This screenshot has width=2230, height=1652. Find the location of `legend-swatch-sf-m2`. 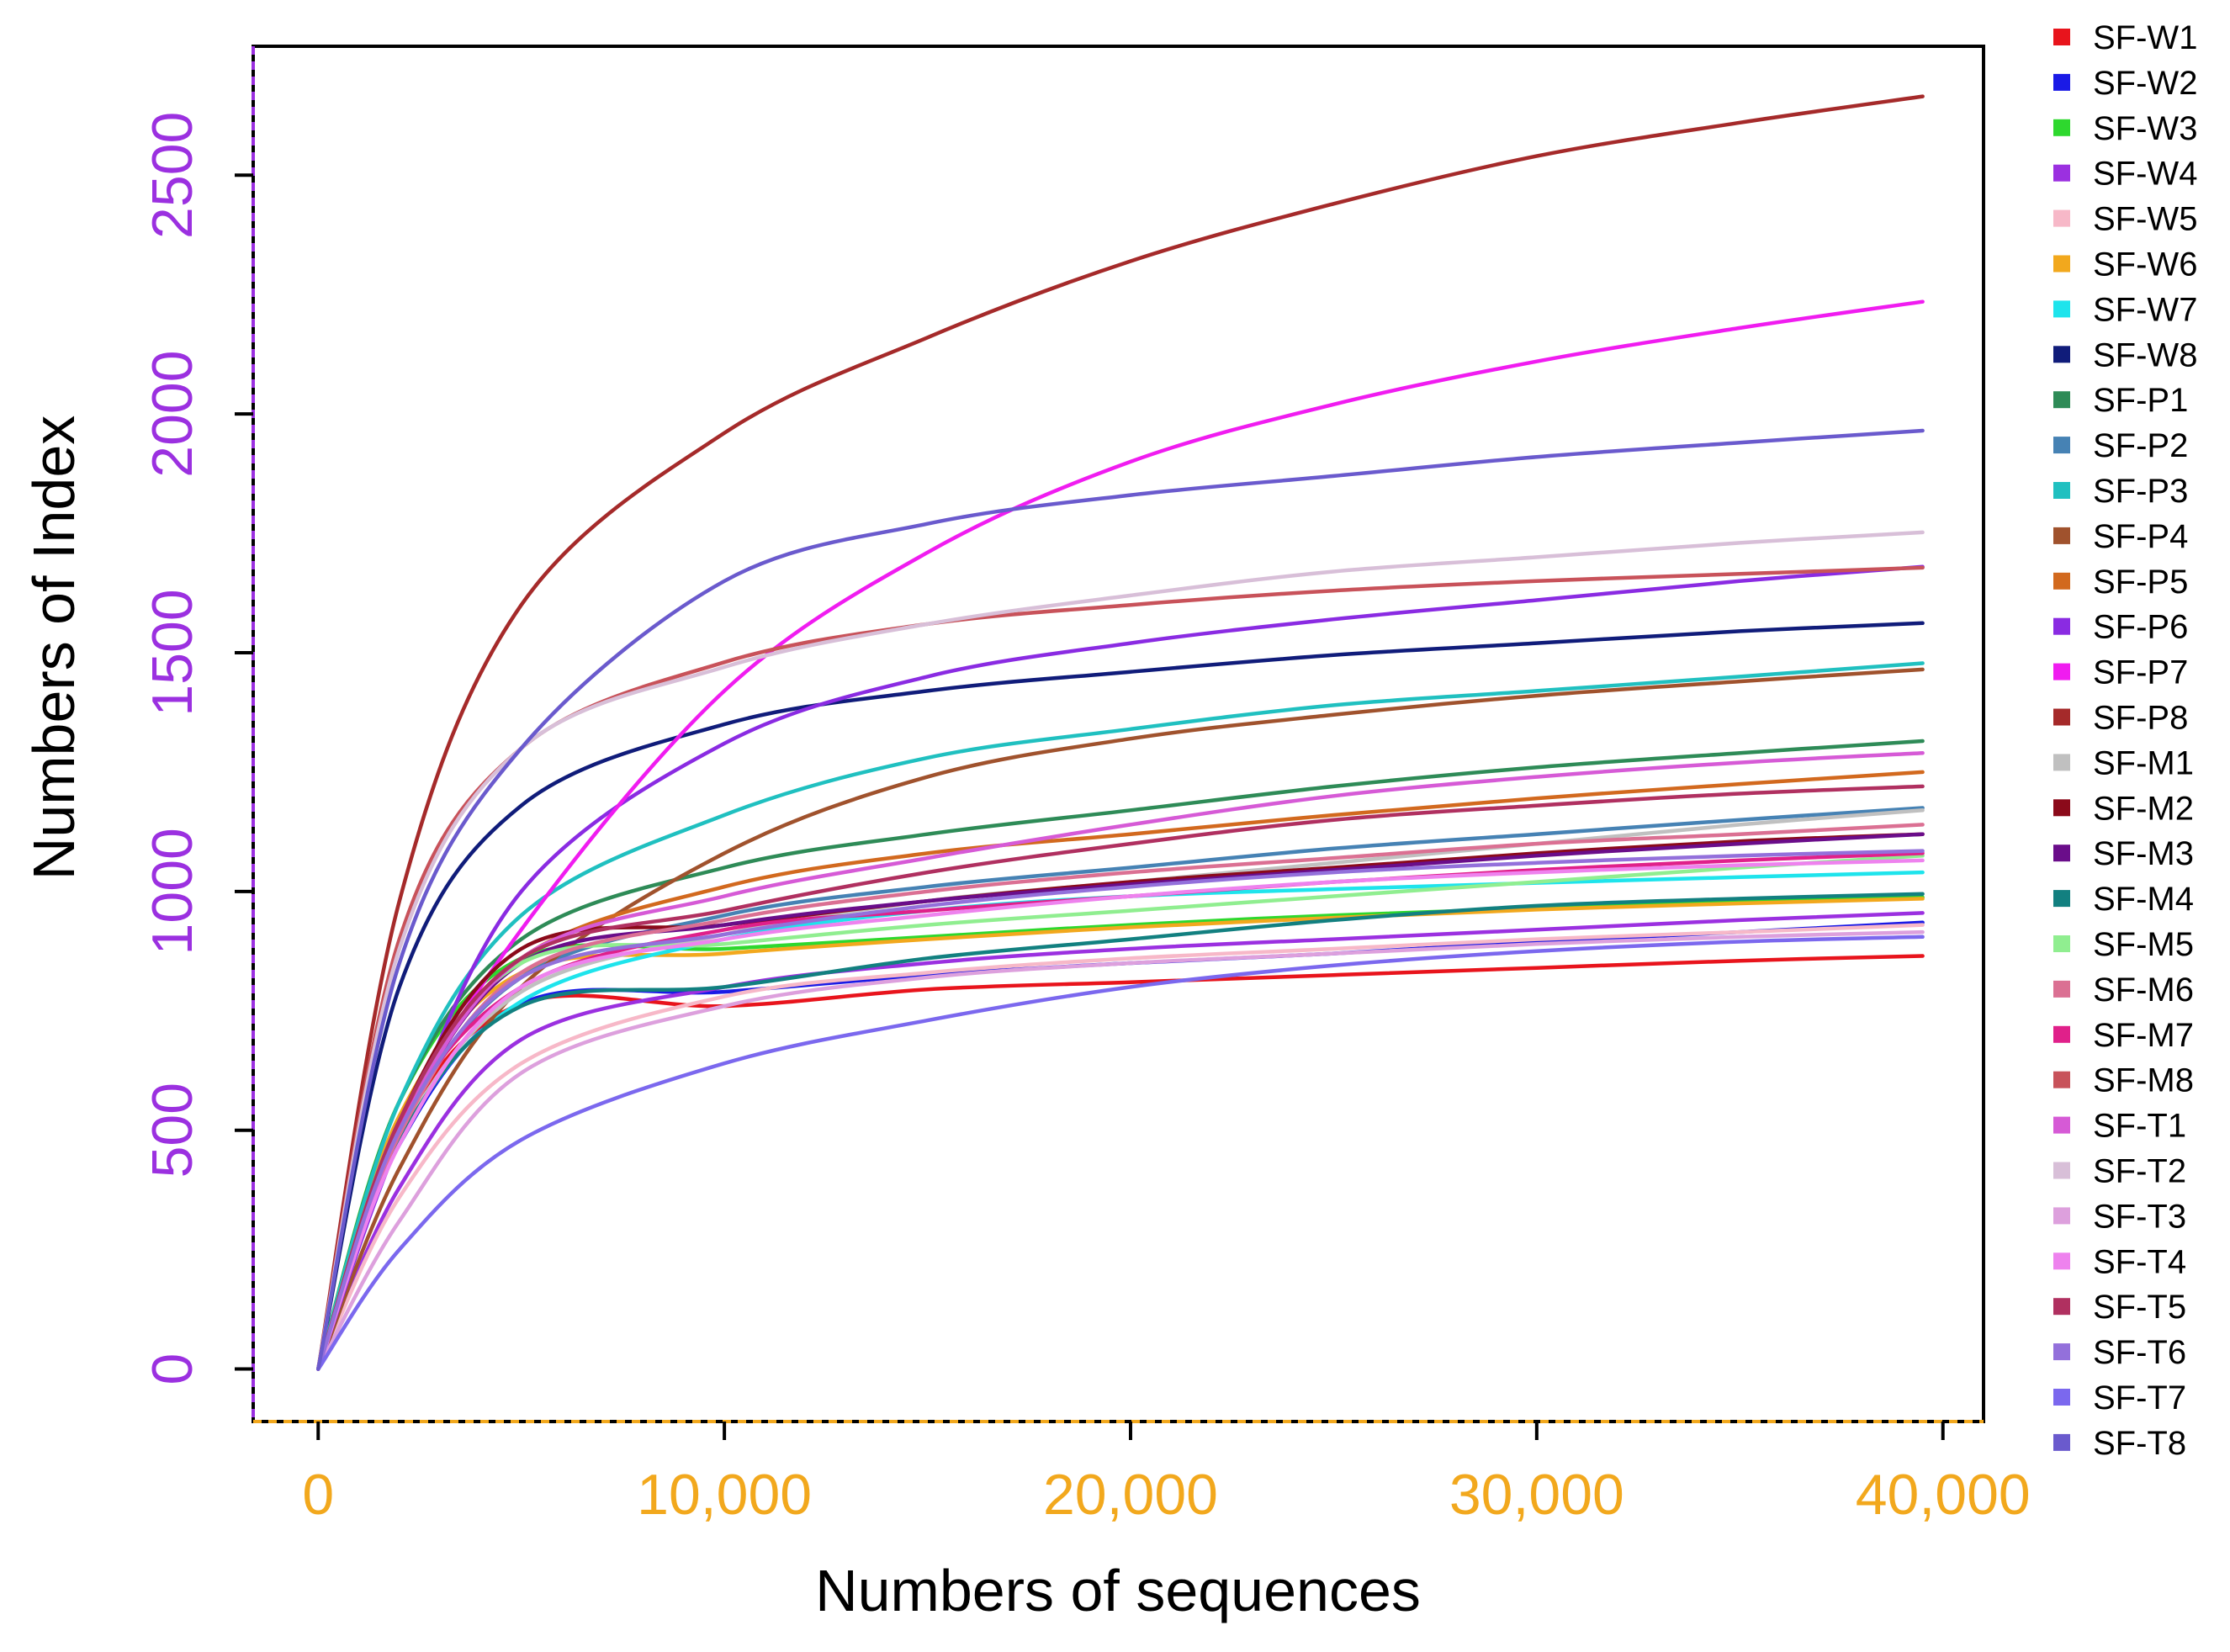

legend-swatch-sf-m2 is located at coordinates (2061, 808).